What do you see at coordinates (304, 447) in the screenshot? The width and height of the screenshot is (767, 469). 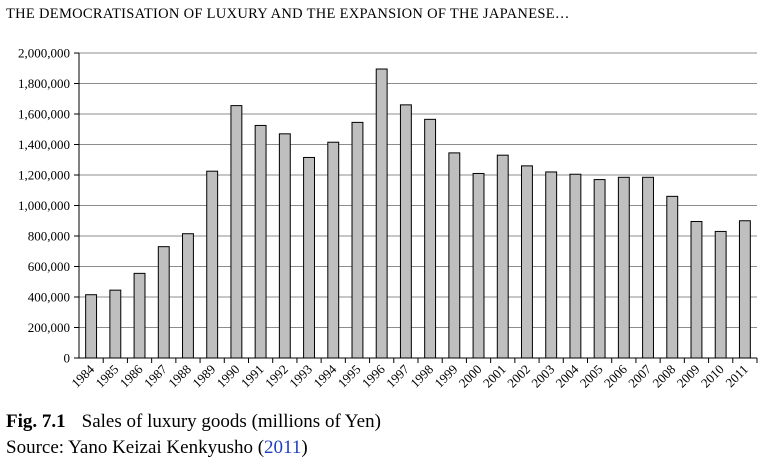 I see `source-suffix: )` at bounding box center [304, 447].